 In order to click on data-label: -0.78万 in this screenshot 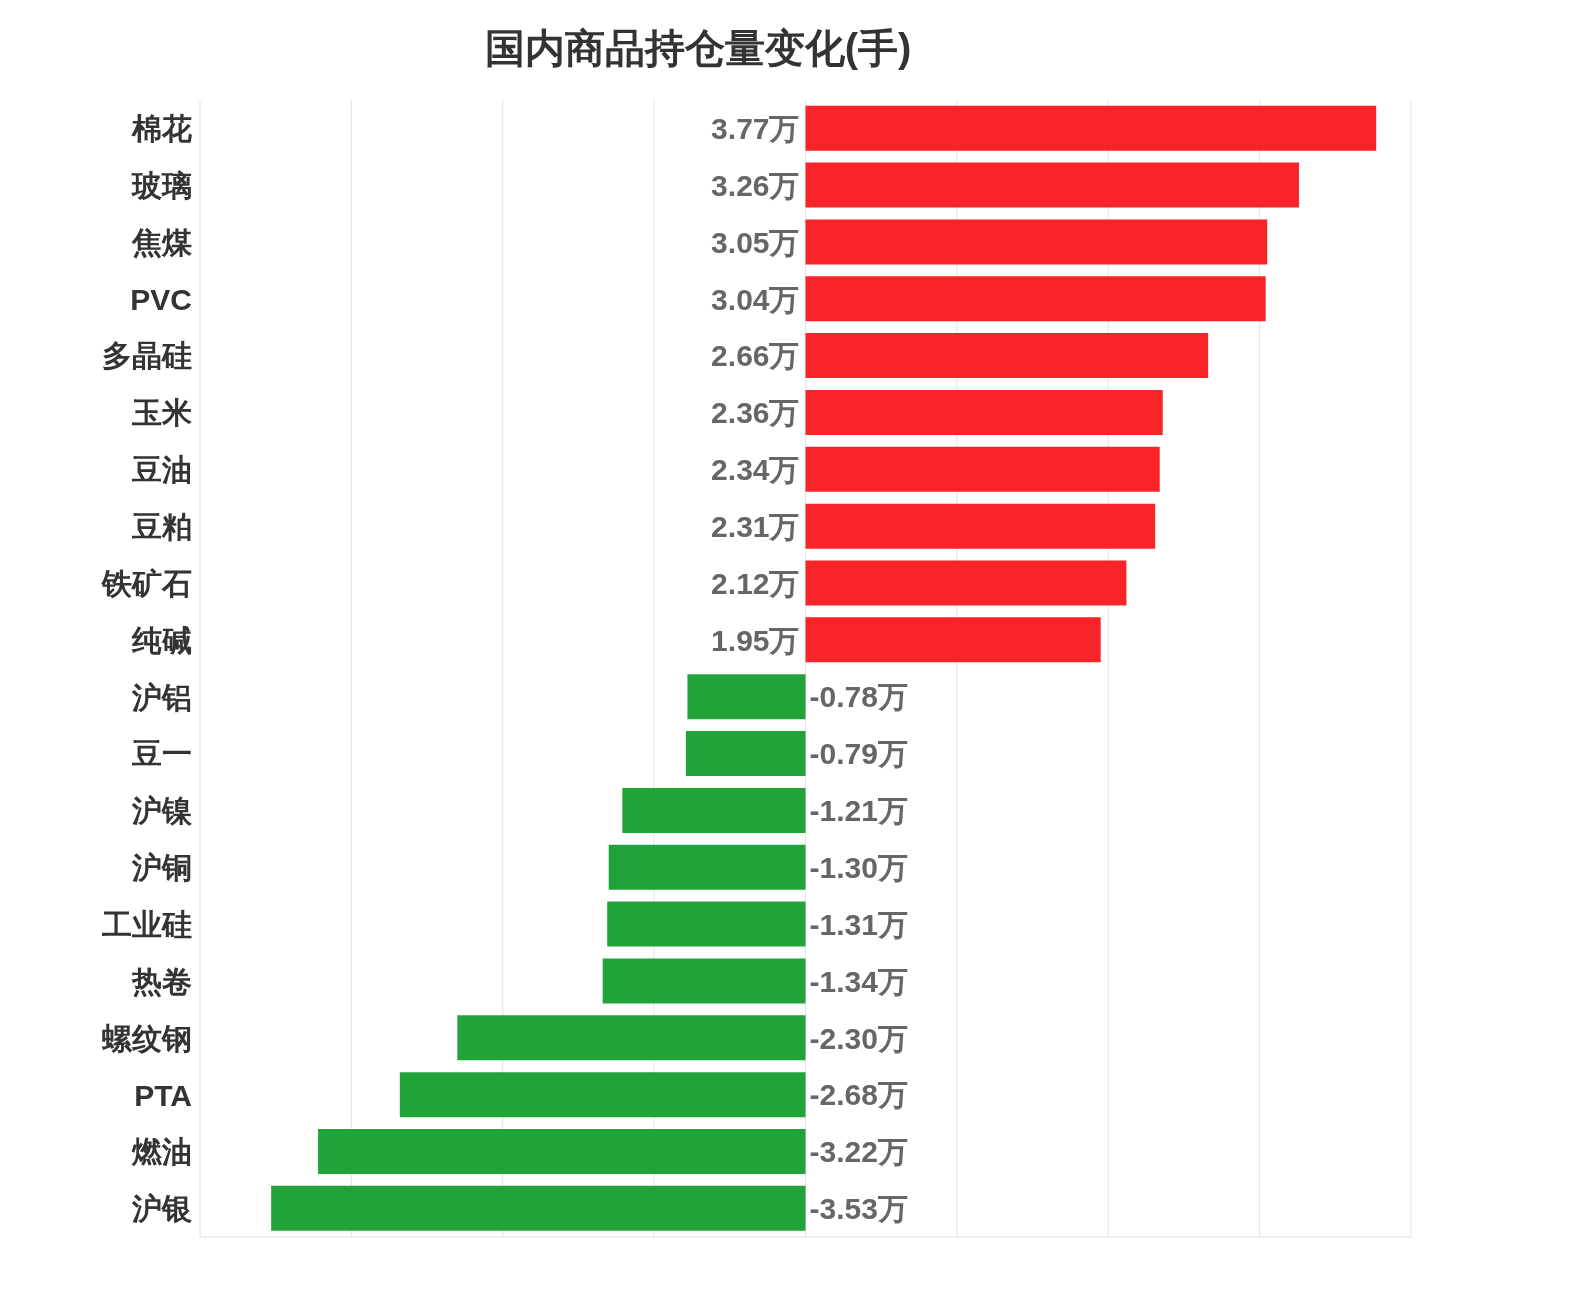, I will do `click(858, 697)`.